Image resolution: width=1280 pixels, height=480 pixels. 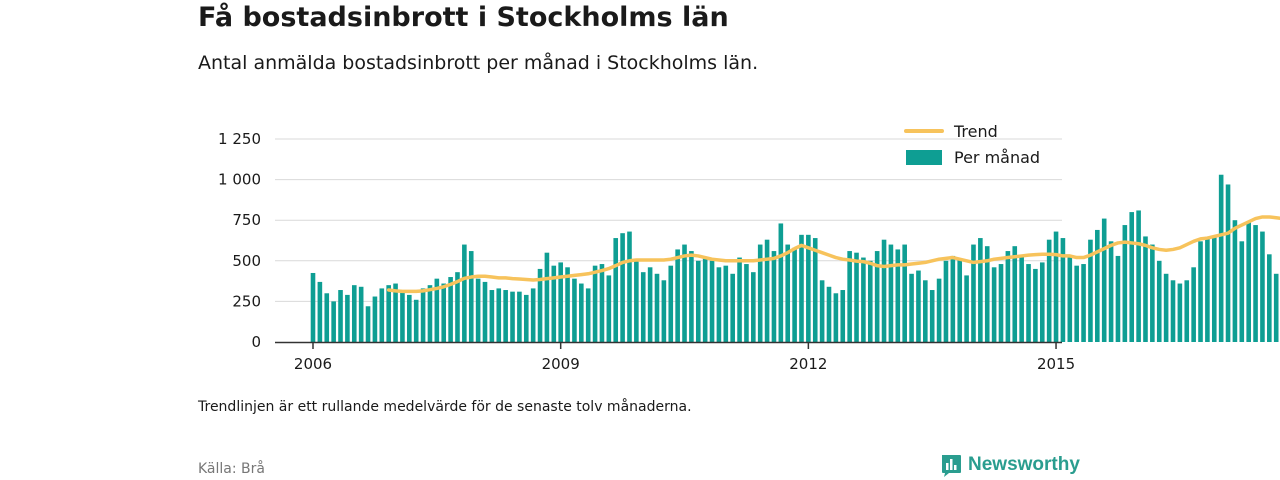 What do you see at coordinates (833, 254) in the screenshot?
I see `trend-series` at bounding box center [833, 254].